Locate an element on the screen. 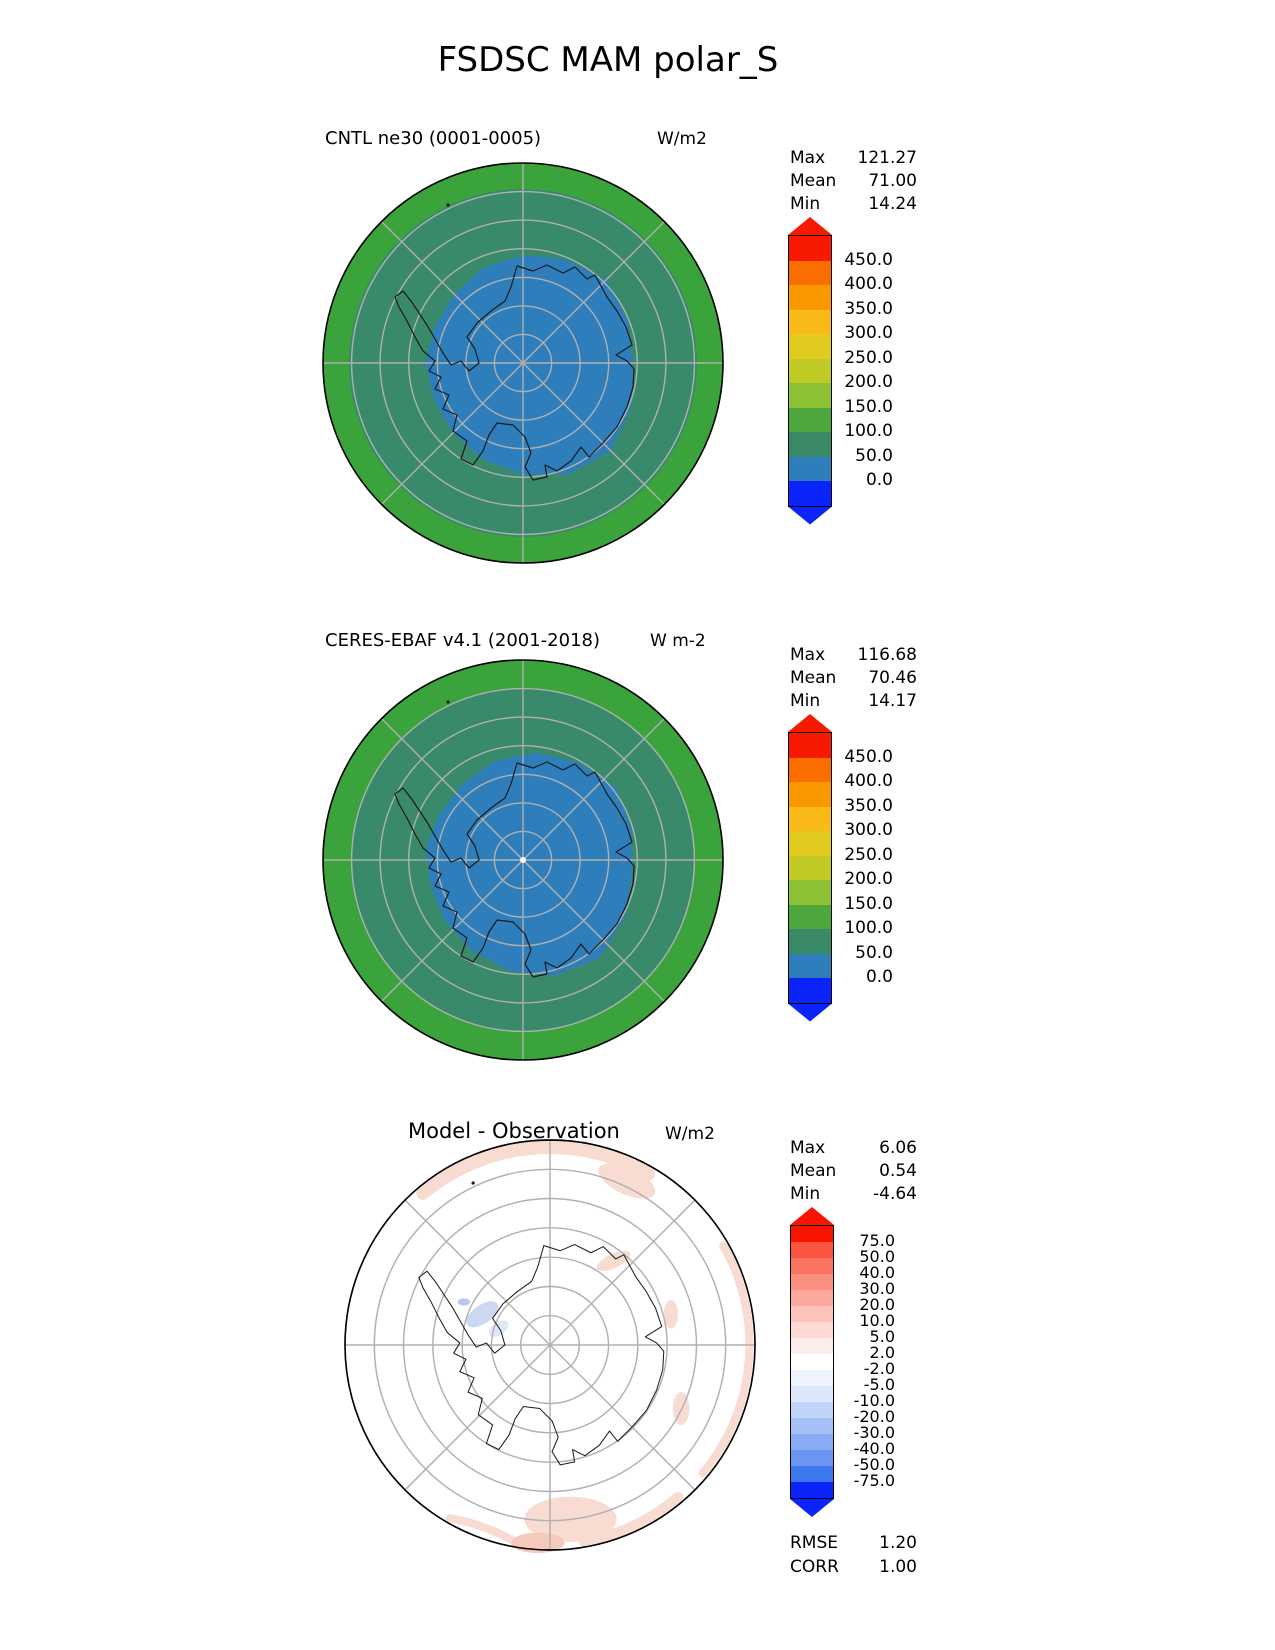 This screenshot has height=1650, width=1275. panel1-stats: Max 121.27 Mean 71.00 Min 14.24 is located at coordinates (853, 181).